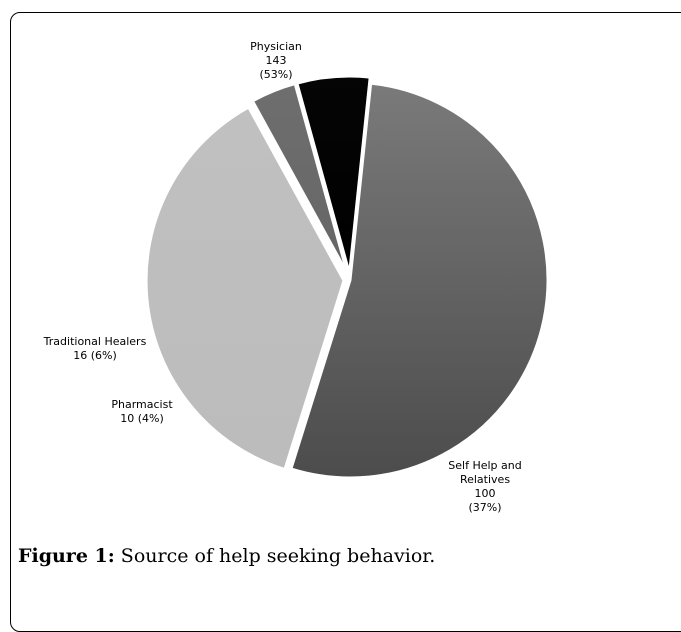 This screenshot has height=632, width=681. What do you see at coordinates (484, 507) in the screenshot?
I see `pie-label-line: (37%)` at bounding box center [484, 507].